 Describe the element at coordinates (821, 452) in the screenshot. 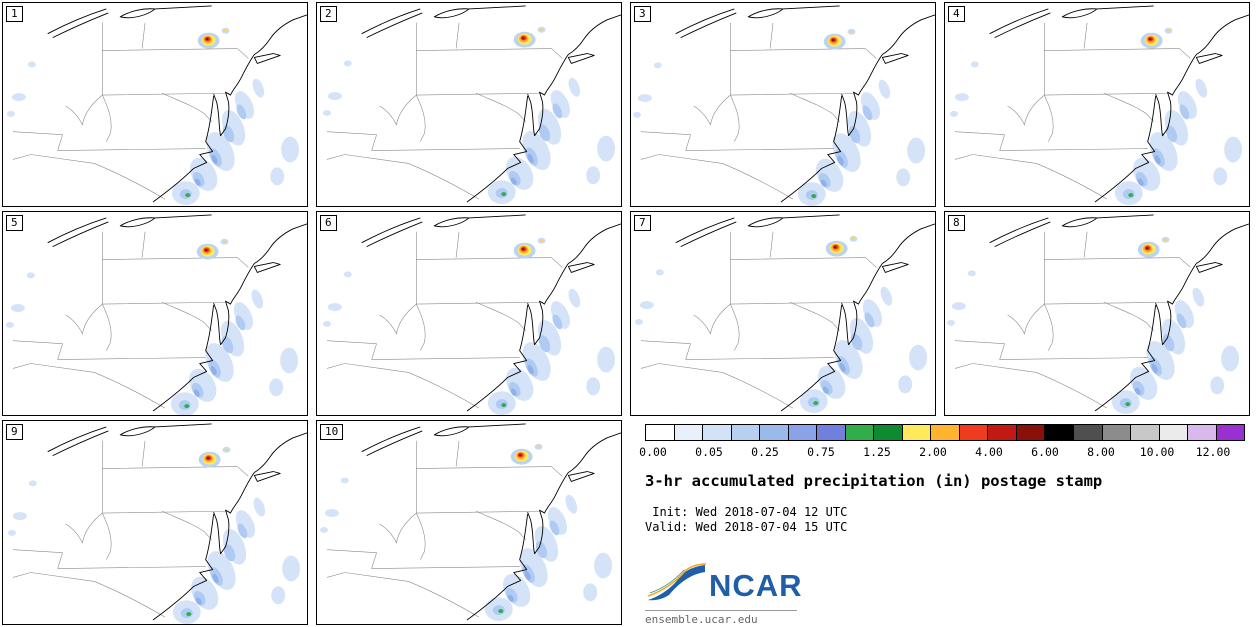

I see `colorbar-tick: 0.75` at that location.